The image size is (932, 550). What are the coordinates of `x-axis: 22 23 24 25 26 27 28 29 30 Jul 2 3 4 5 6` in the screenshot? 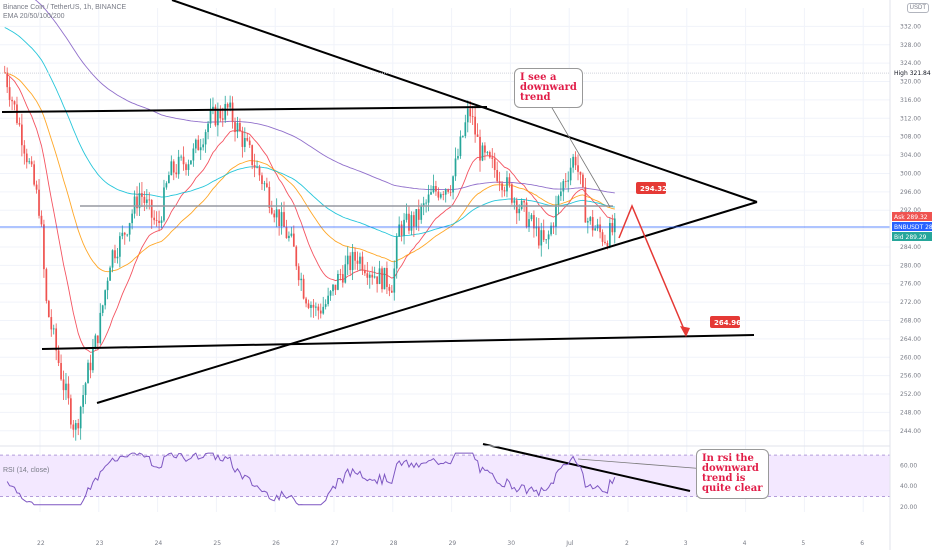 It's located at (450, 543).